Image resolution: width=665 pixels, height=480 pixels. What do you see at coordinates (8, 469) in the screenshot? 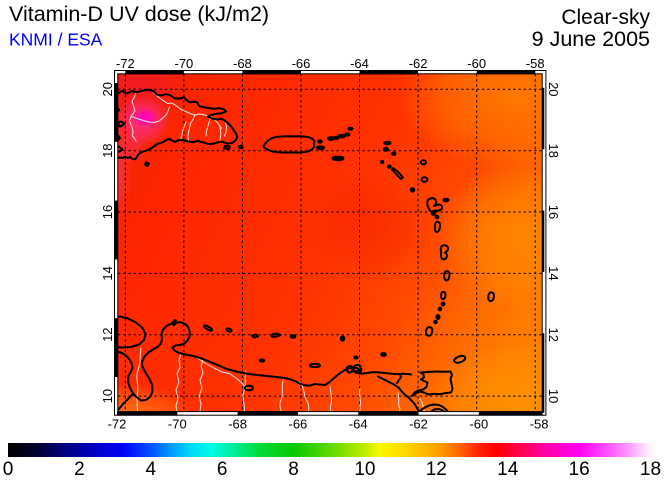
I see `svg-text: 0` at bounding box center [8, 469].